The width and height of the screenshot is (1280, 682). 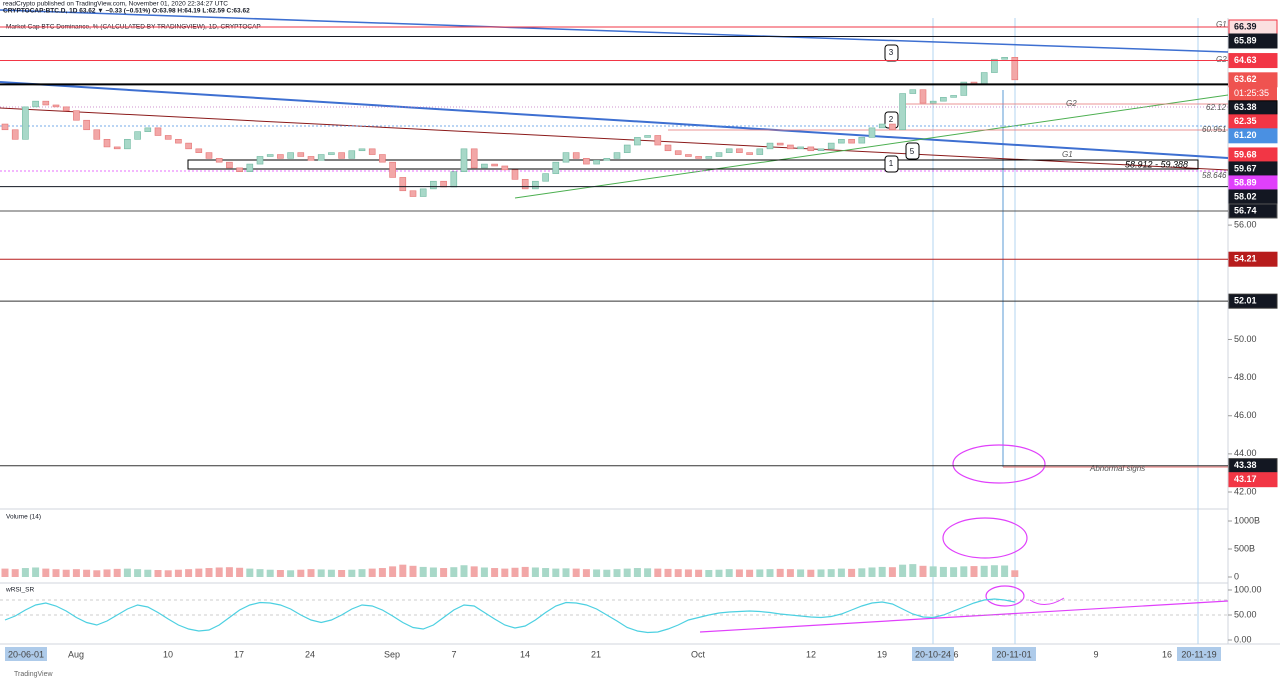 What do you see at coordinates (509, 616) in the screenshot?
I see `rsi-line` at bounding box center [509, 616].